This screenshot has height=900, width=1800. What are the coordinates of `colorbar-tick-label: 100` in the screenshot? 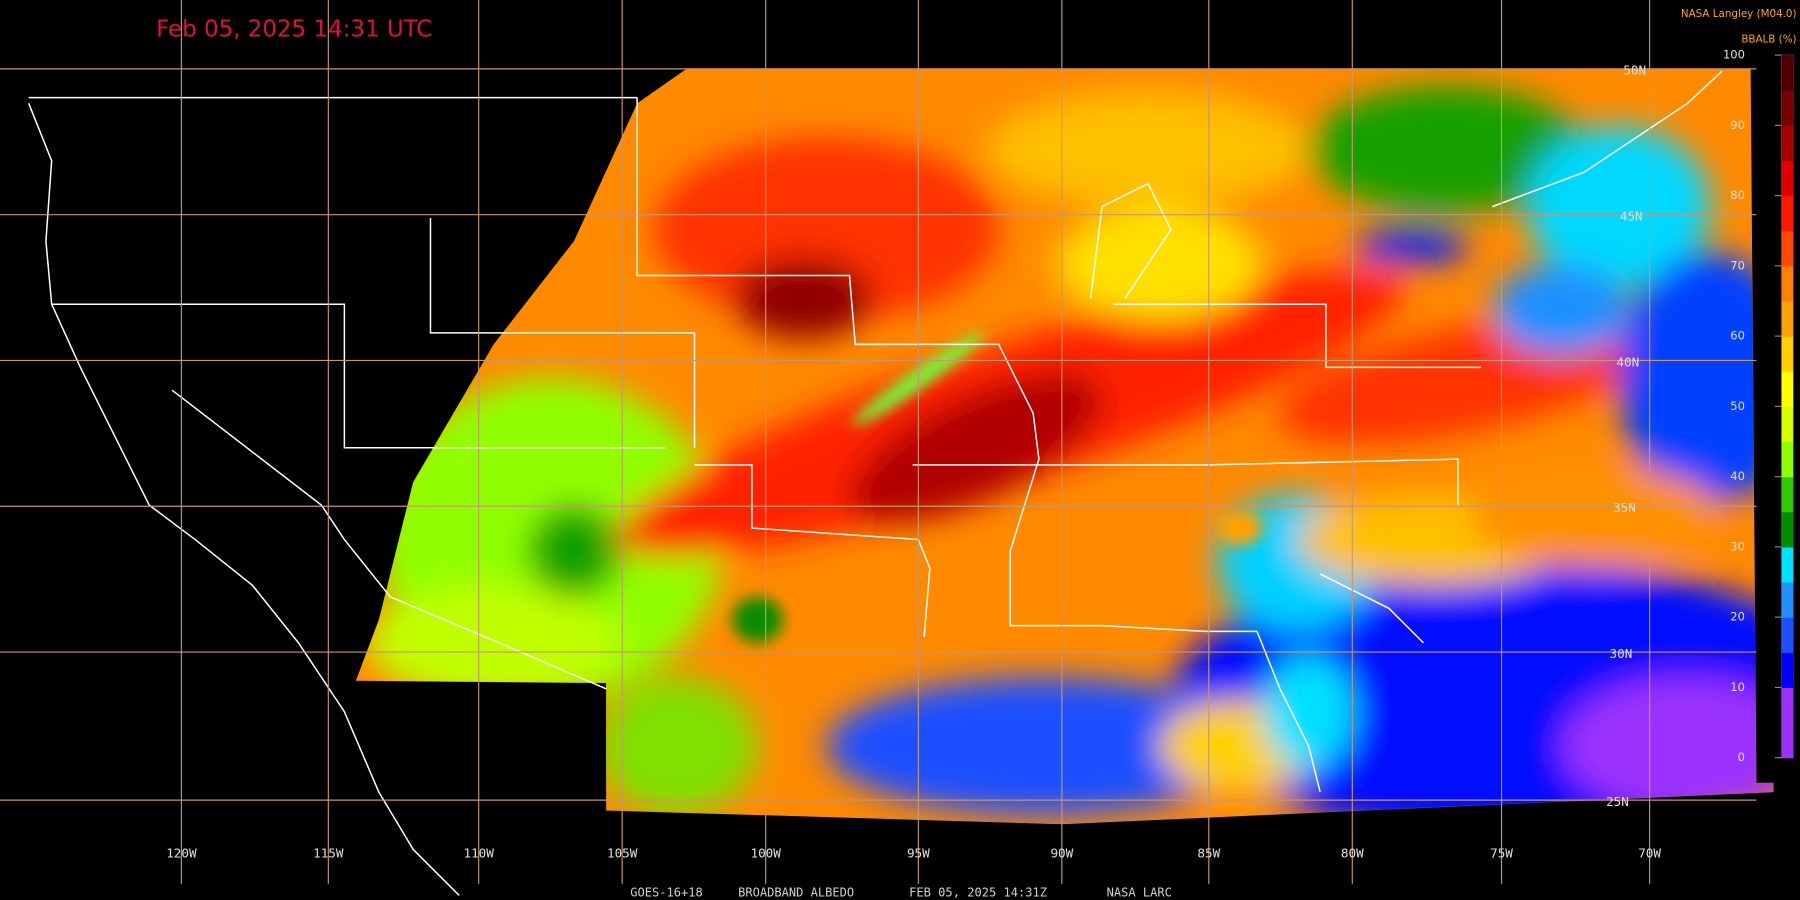 It's located at (1734, 55).